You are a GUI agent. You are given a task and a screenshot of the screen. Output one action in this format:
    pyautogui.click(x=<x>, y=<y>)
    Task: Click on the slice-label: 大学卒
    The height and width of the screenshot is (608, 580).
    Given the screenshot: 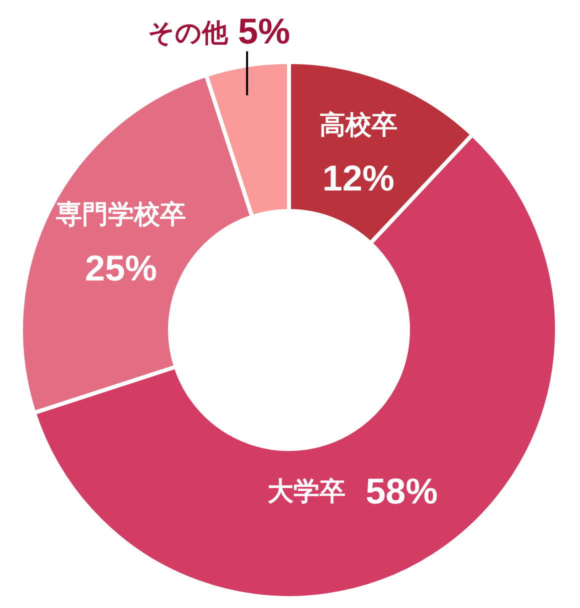 What is the action you would take?
    pyautogui.click(x=307, y=492)
    